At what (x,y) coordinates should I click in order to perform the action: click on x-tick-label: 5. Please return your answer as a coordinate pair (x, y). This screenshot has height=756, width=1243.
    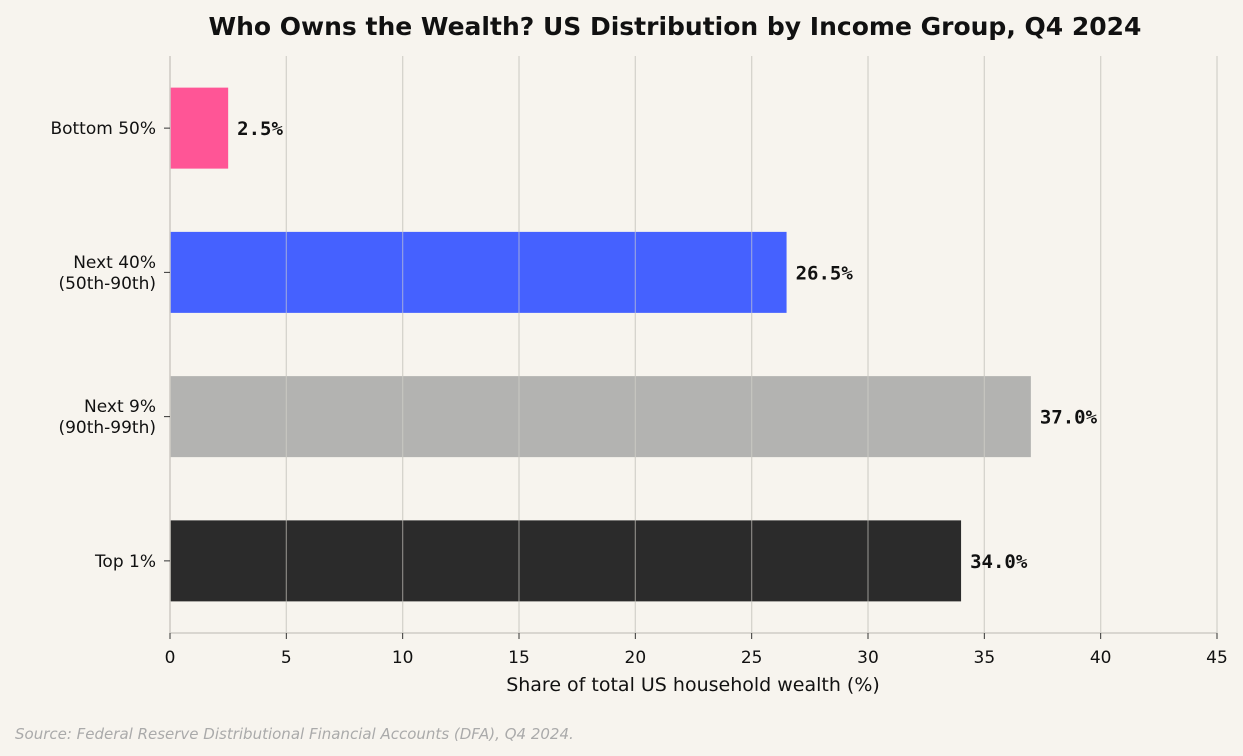
    Looking at the image, I should click on (286, 658).